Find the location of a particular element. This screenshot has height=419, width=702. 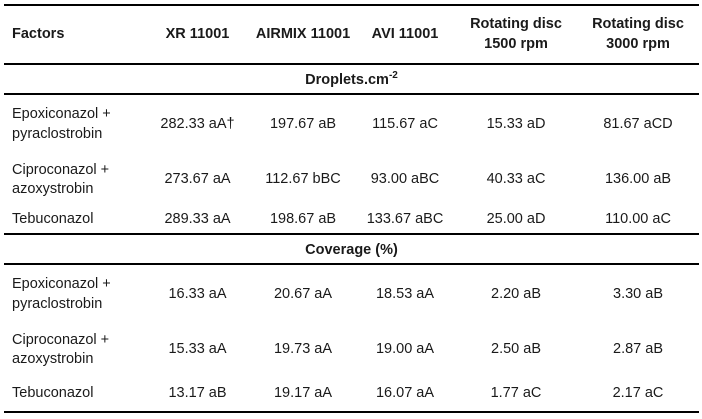

column-header-rotating-disc-3000: Rotating disc 3000 rpm is located at coordinates (638, 34).